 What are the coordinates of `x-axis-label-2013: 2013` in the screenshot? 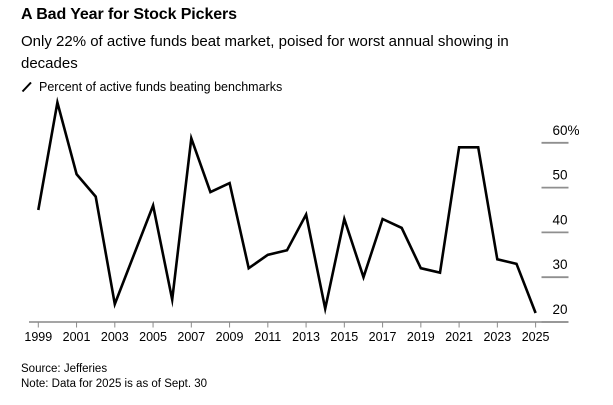 It's located at (306, 337).